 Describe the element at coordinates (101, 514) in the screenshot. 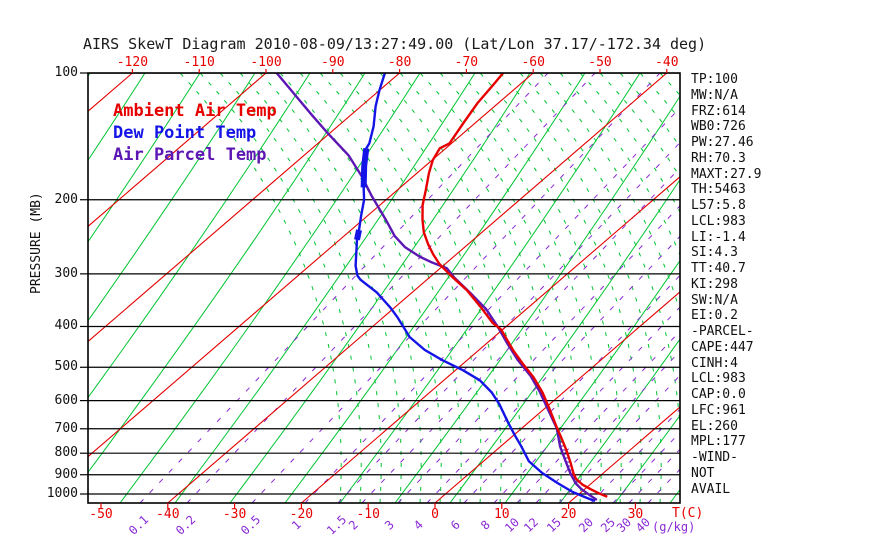

I see `bottom-axis-label: -50` at that location.